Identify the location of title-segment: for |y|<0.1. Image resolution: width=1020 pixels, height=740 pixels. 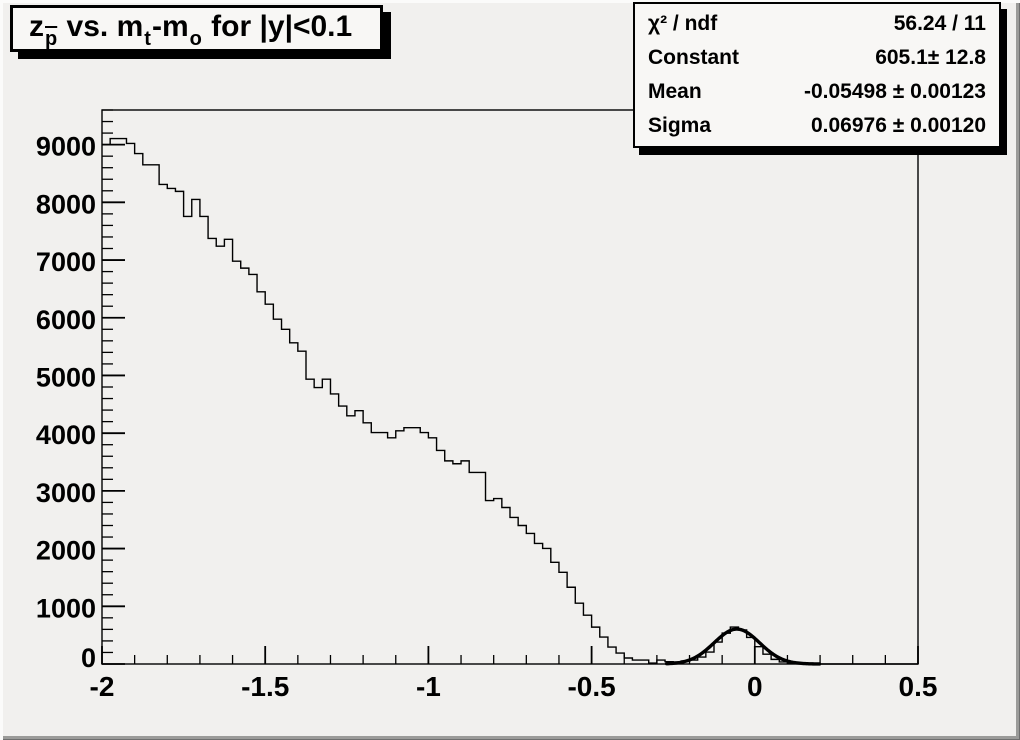
(277, 26).